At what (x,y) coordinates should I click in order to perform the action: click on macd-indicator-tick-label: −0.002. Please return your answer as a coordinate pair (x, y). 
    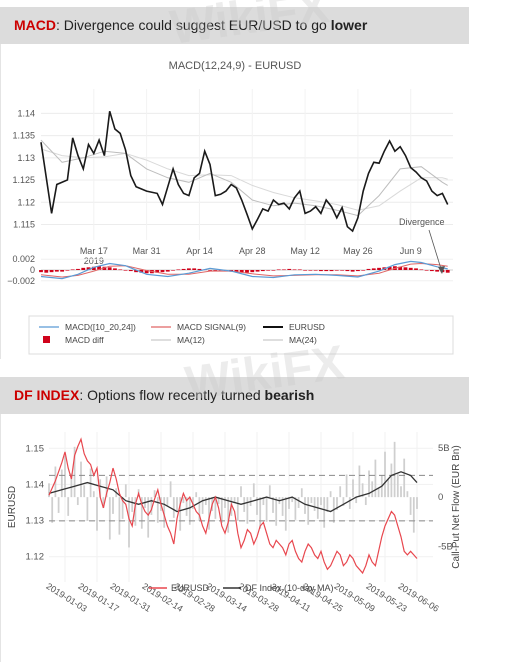
    Looking at the image, I should click on (21, 281).